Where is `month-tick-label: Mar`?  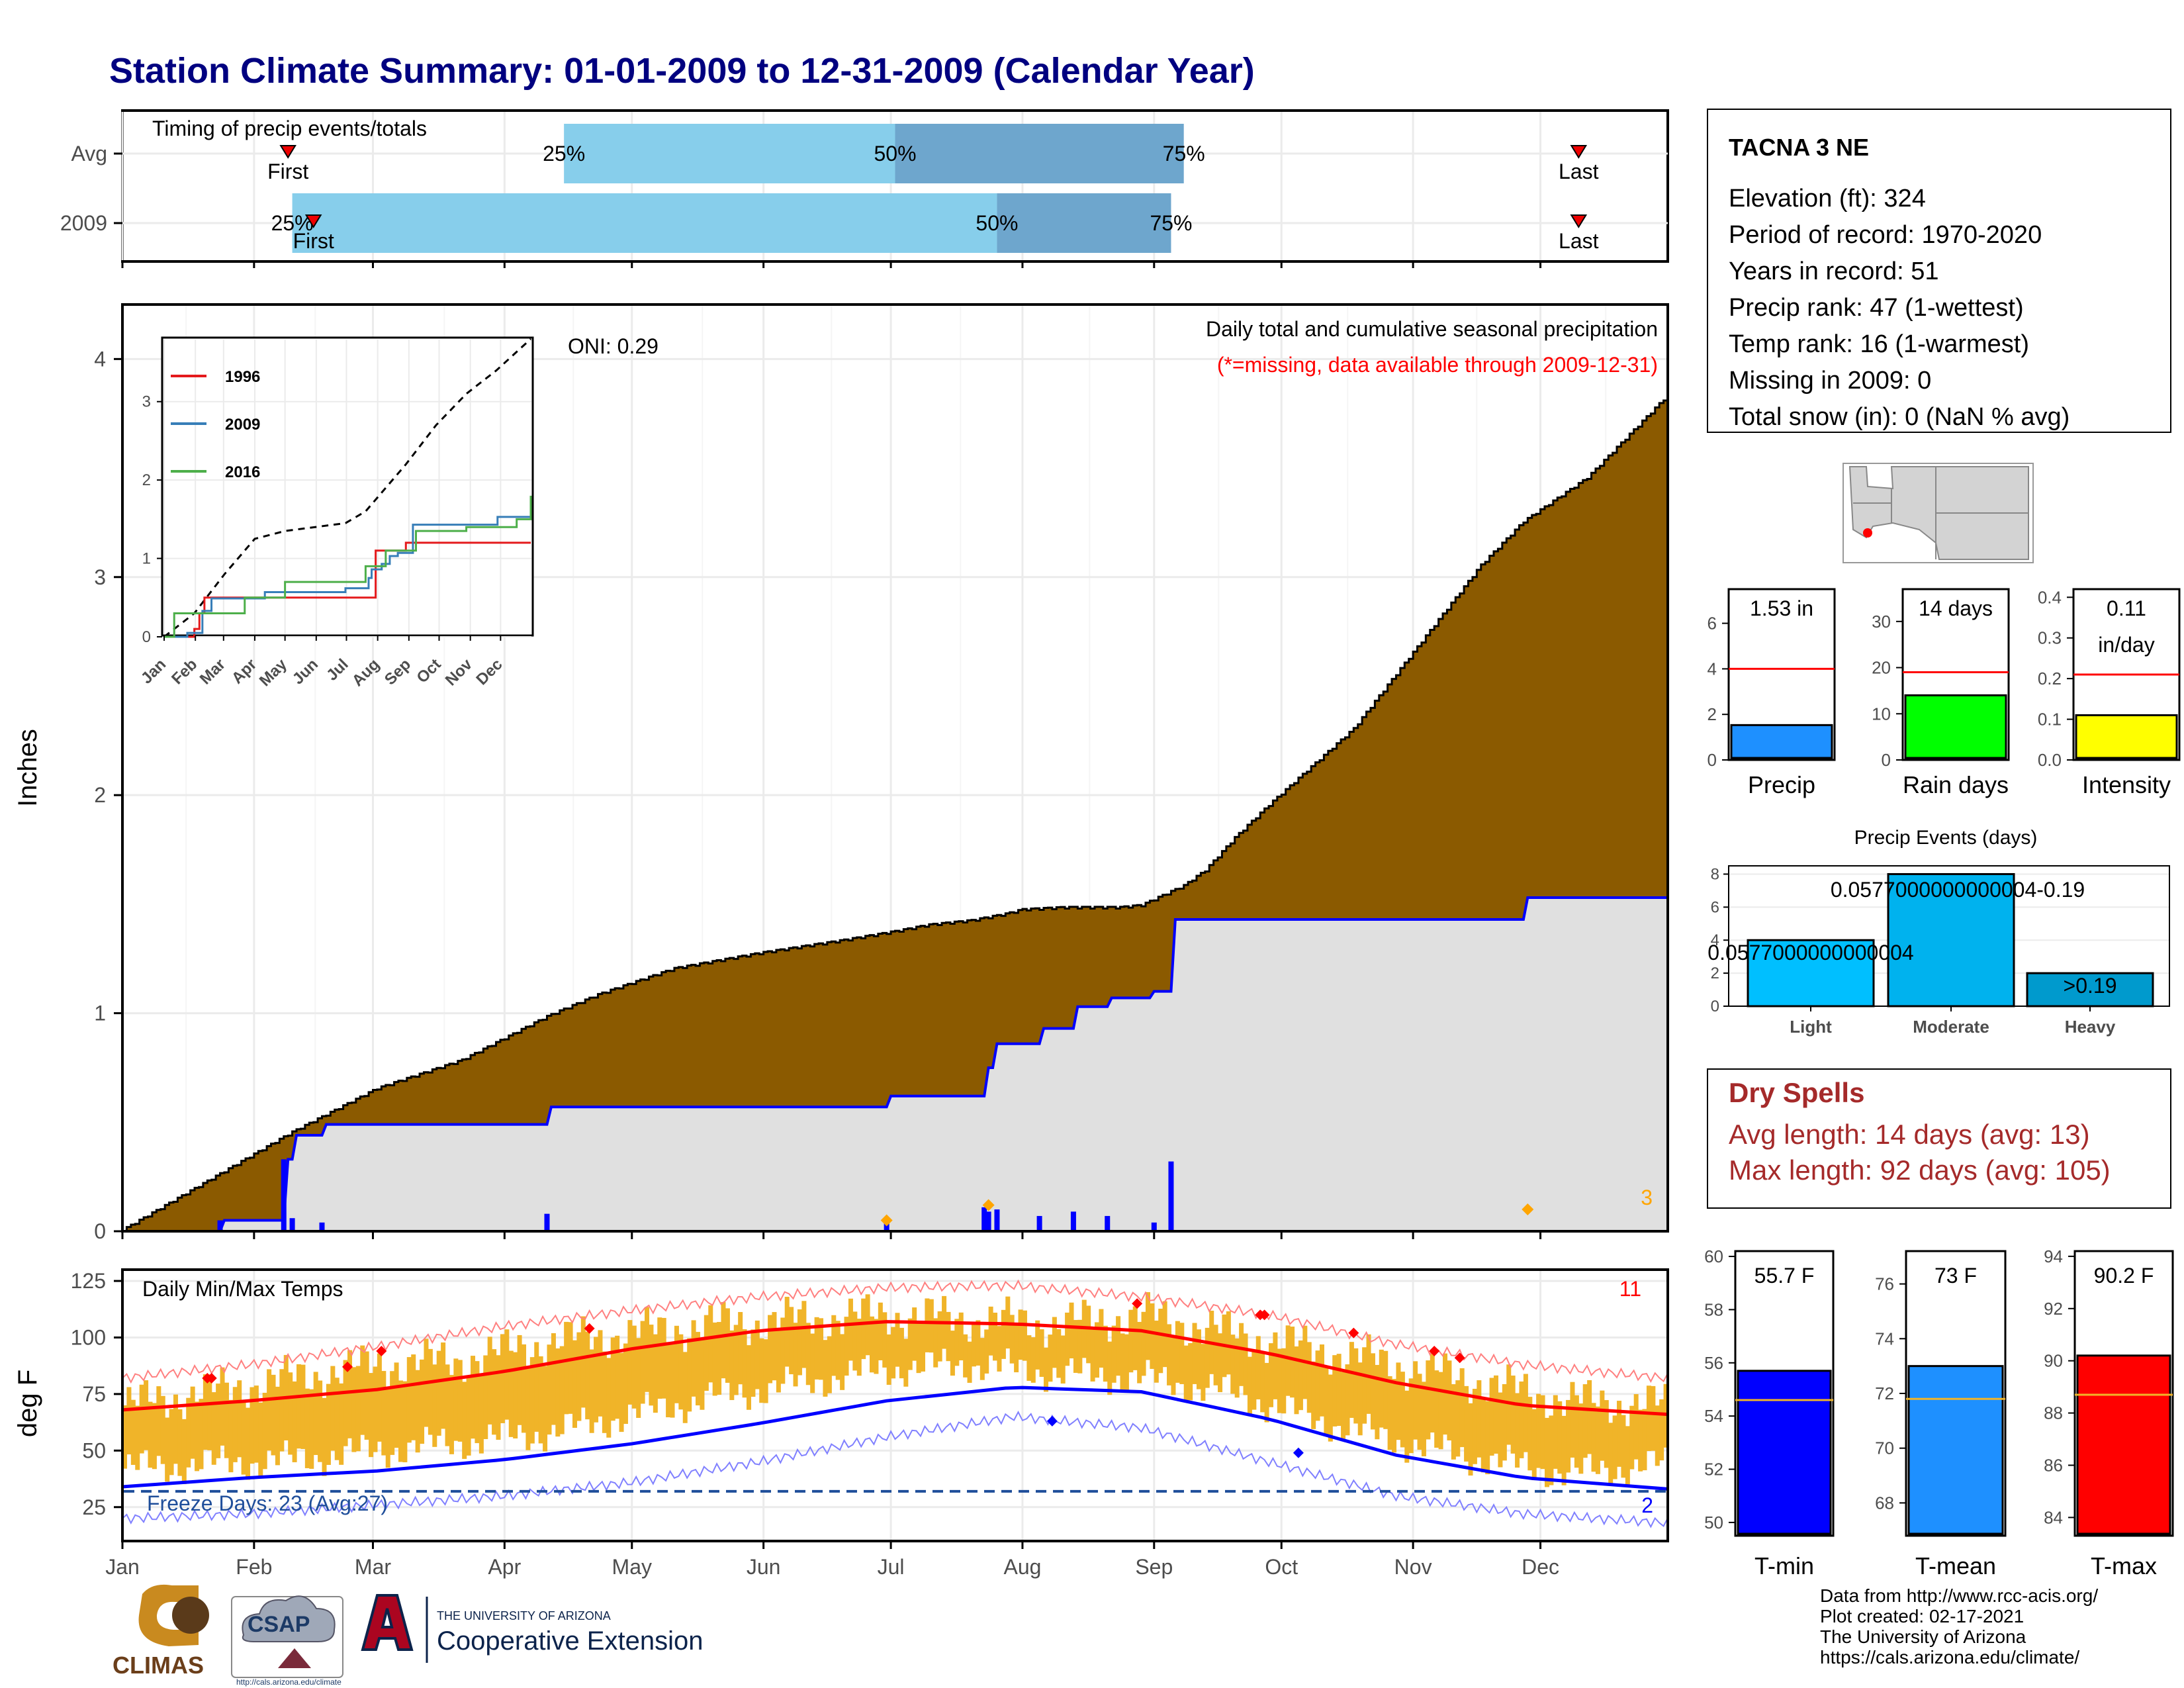
month-tick-label: Mar is located at coordinates (373, 1567).